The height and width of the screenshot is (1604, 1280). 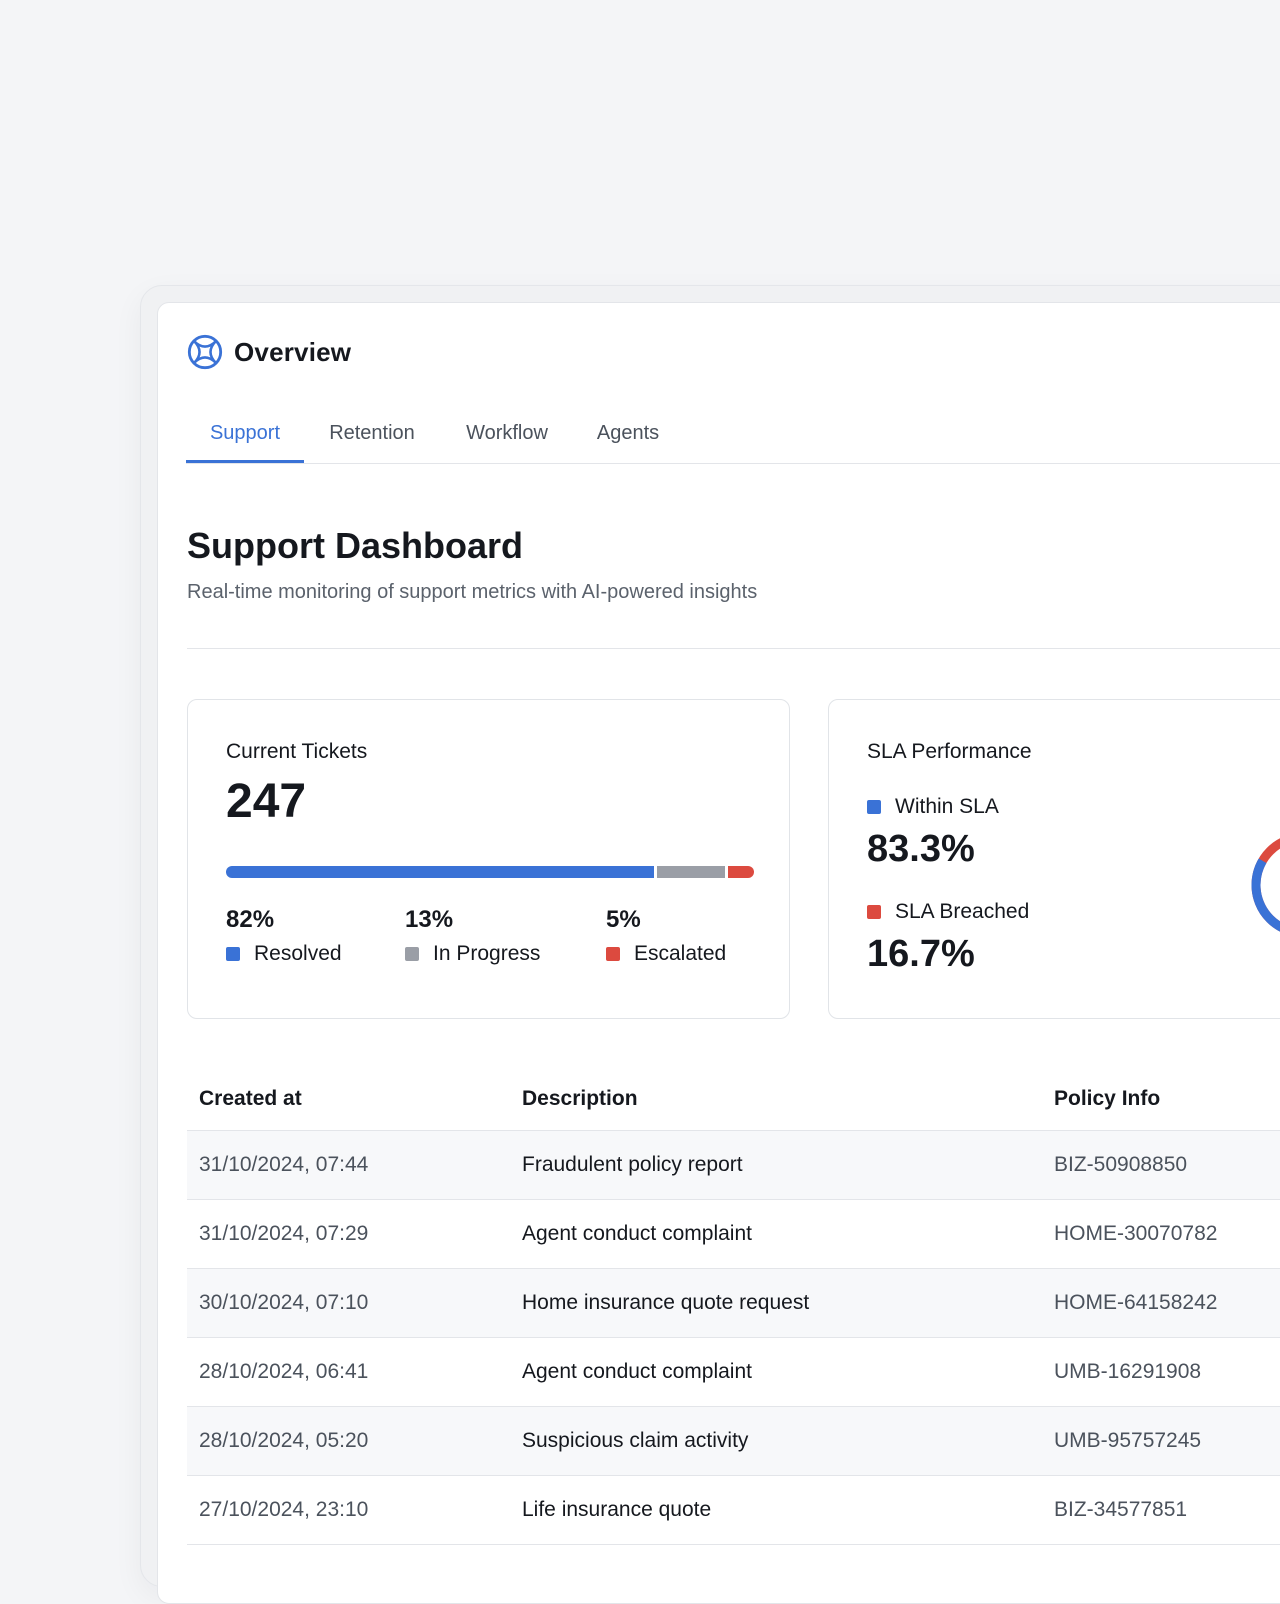 I want to click on sla-breached-label: SLA Breached, so click(x=962, y=911).